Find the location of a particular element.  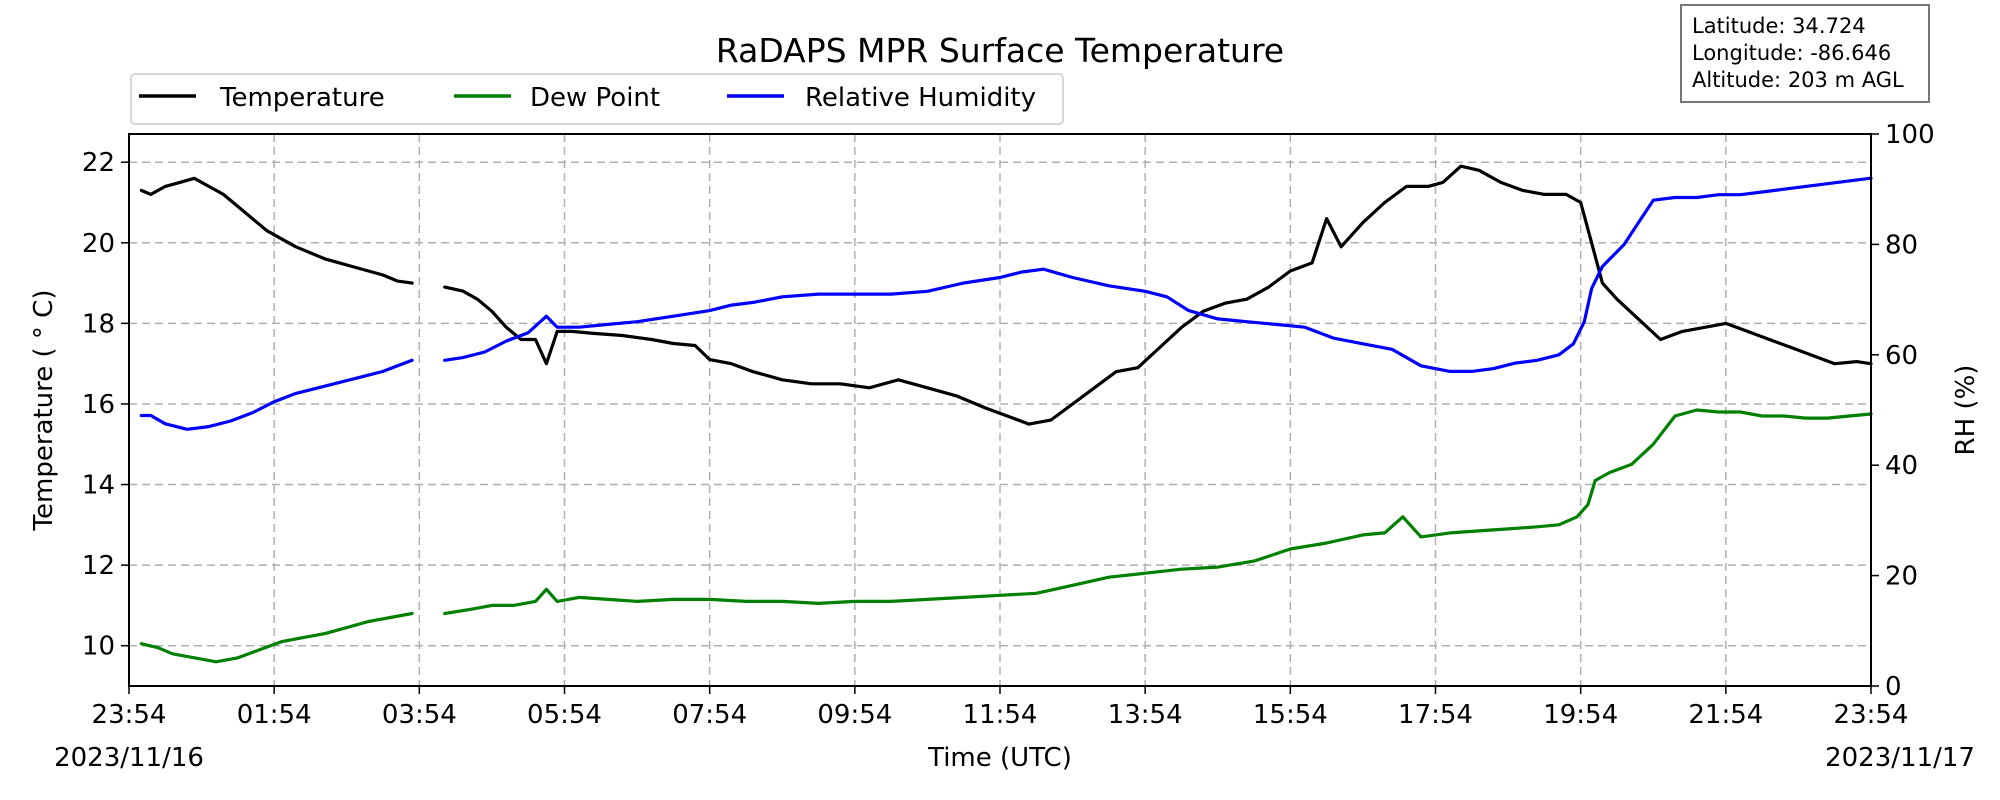

y-right-tick-label: 20 is located at coordinates (1901, 577).